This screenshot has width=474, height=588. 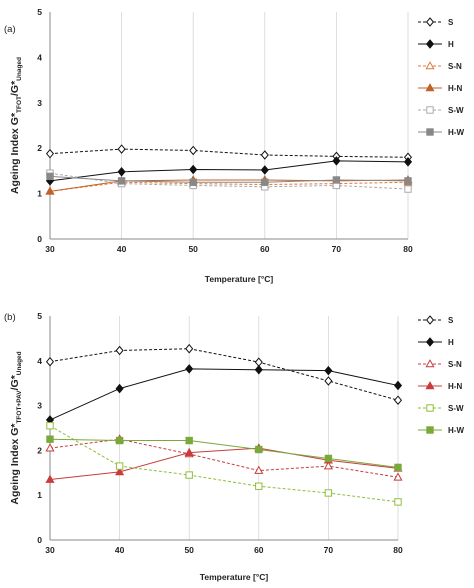 What do you see at coordinates (239, 279) in the screenshot?
I see `x-axis-label: Temperature [°C]` at bounding box center [239, 279].